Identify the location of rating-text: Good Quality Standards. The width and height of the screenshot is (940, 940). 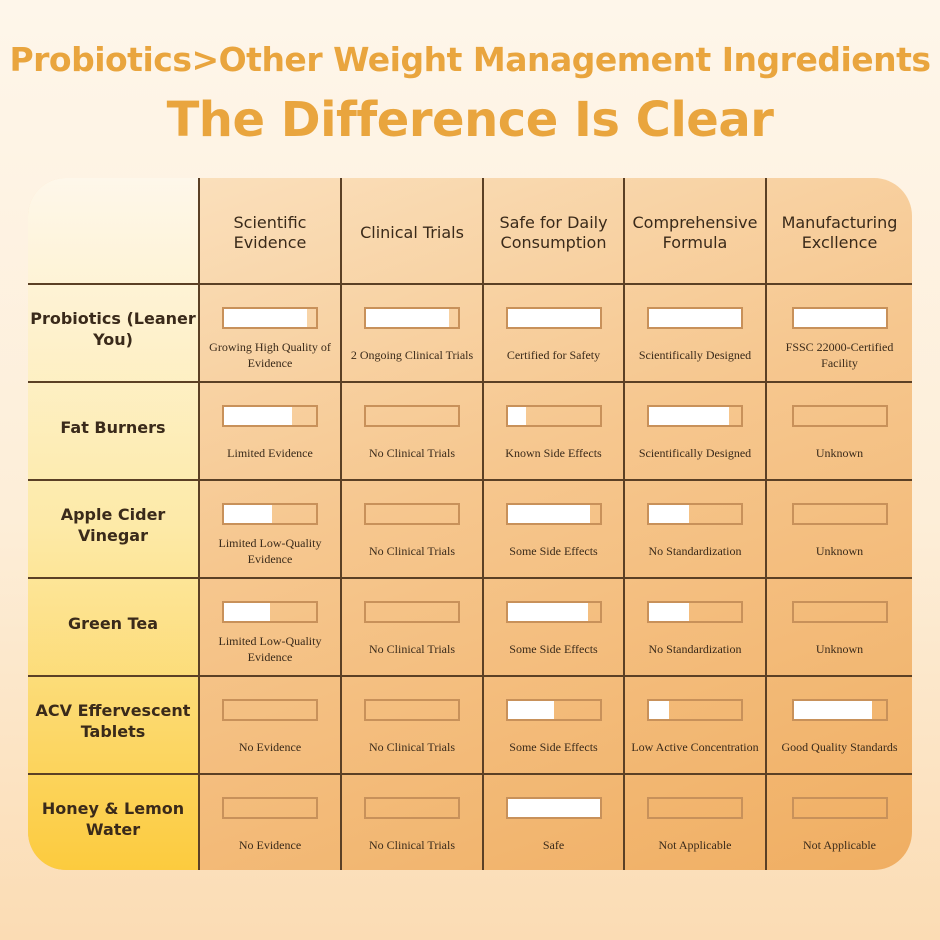
(839, 747).